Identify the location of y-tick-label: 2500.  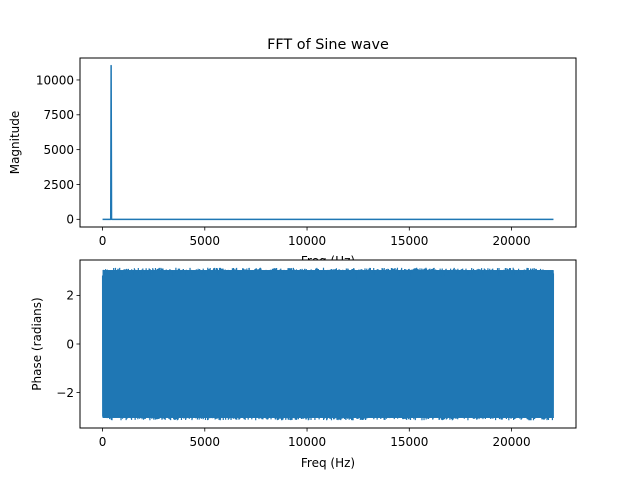
(58, 185).